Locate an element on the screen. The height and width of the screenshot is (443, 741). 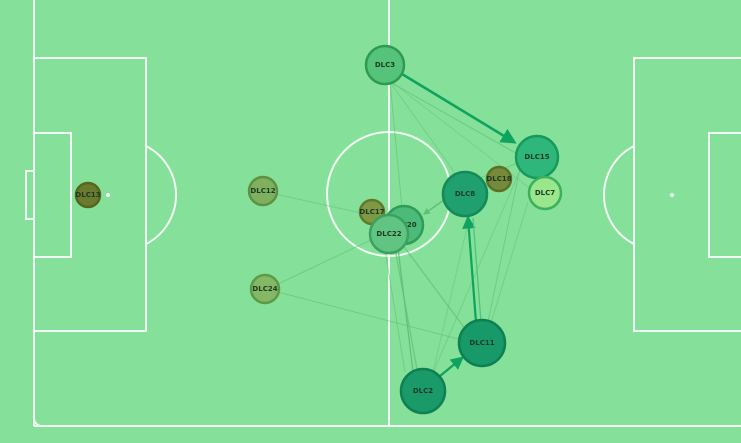
player-label: DLC15 is located at coordinates (536, 157).